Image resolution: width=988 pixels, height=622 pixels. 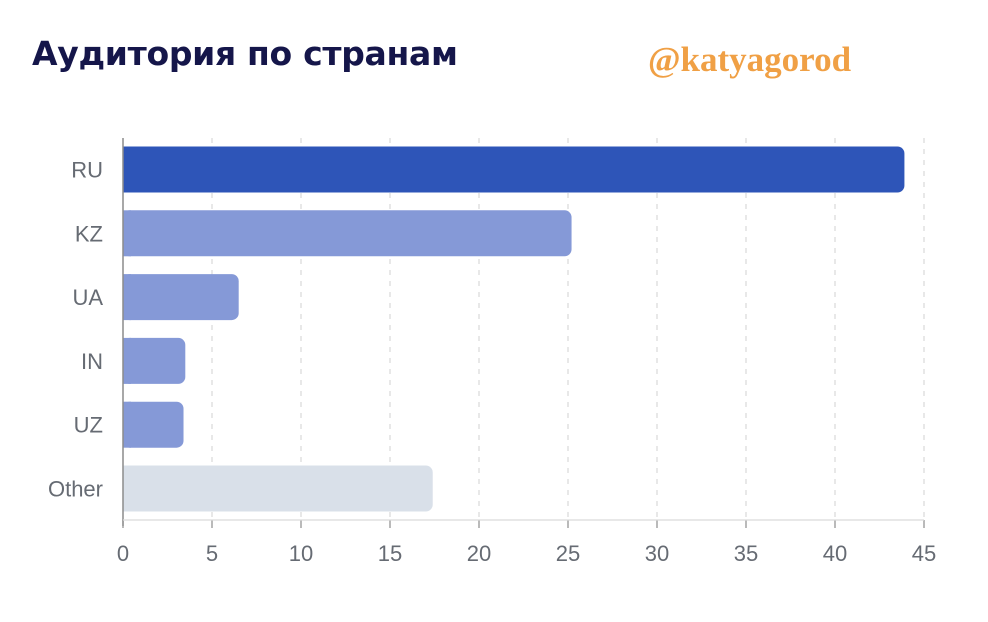 What do you see at coordinates (127, 488) in the screenshot?
I see `bar-other-base` at bounding box center [127, 488].